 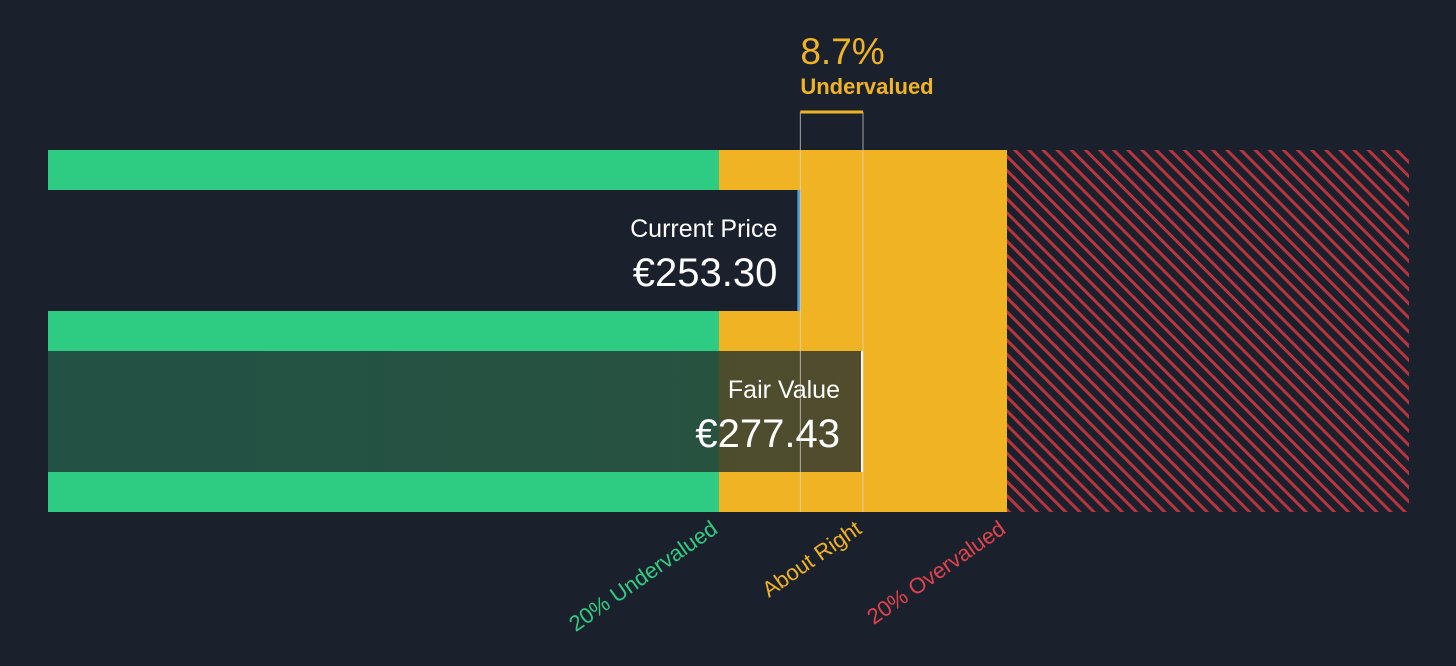 What do you see at coordinates (866, 86) in the screenshot?
I see `discount-label: Undervalued` at bounding box center [866, 86].